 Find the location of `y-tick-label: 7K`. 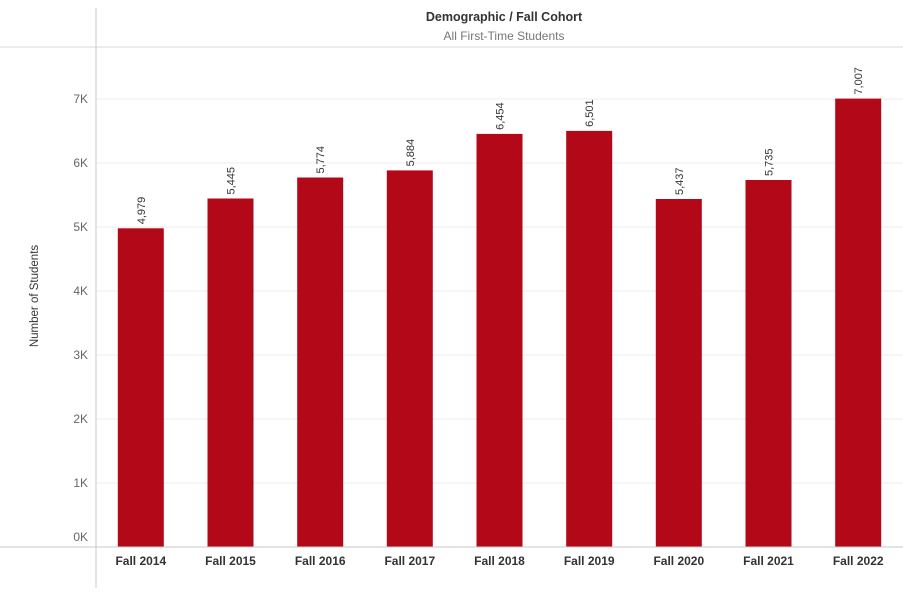

y-tick-label: 7K is located at coordinates (80, 99).